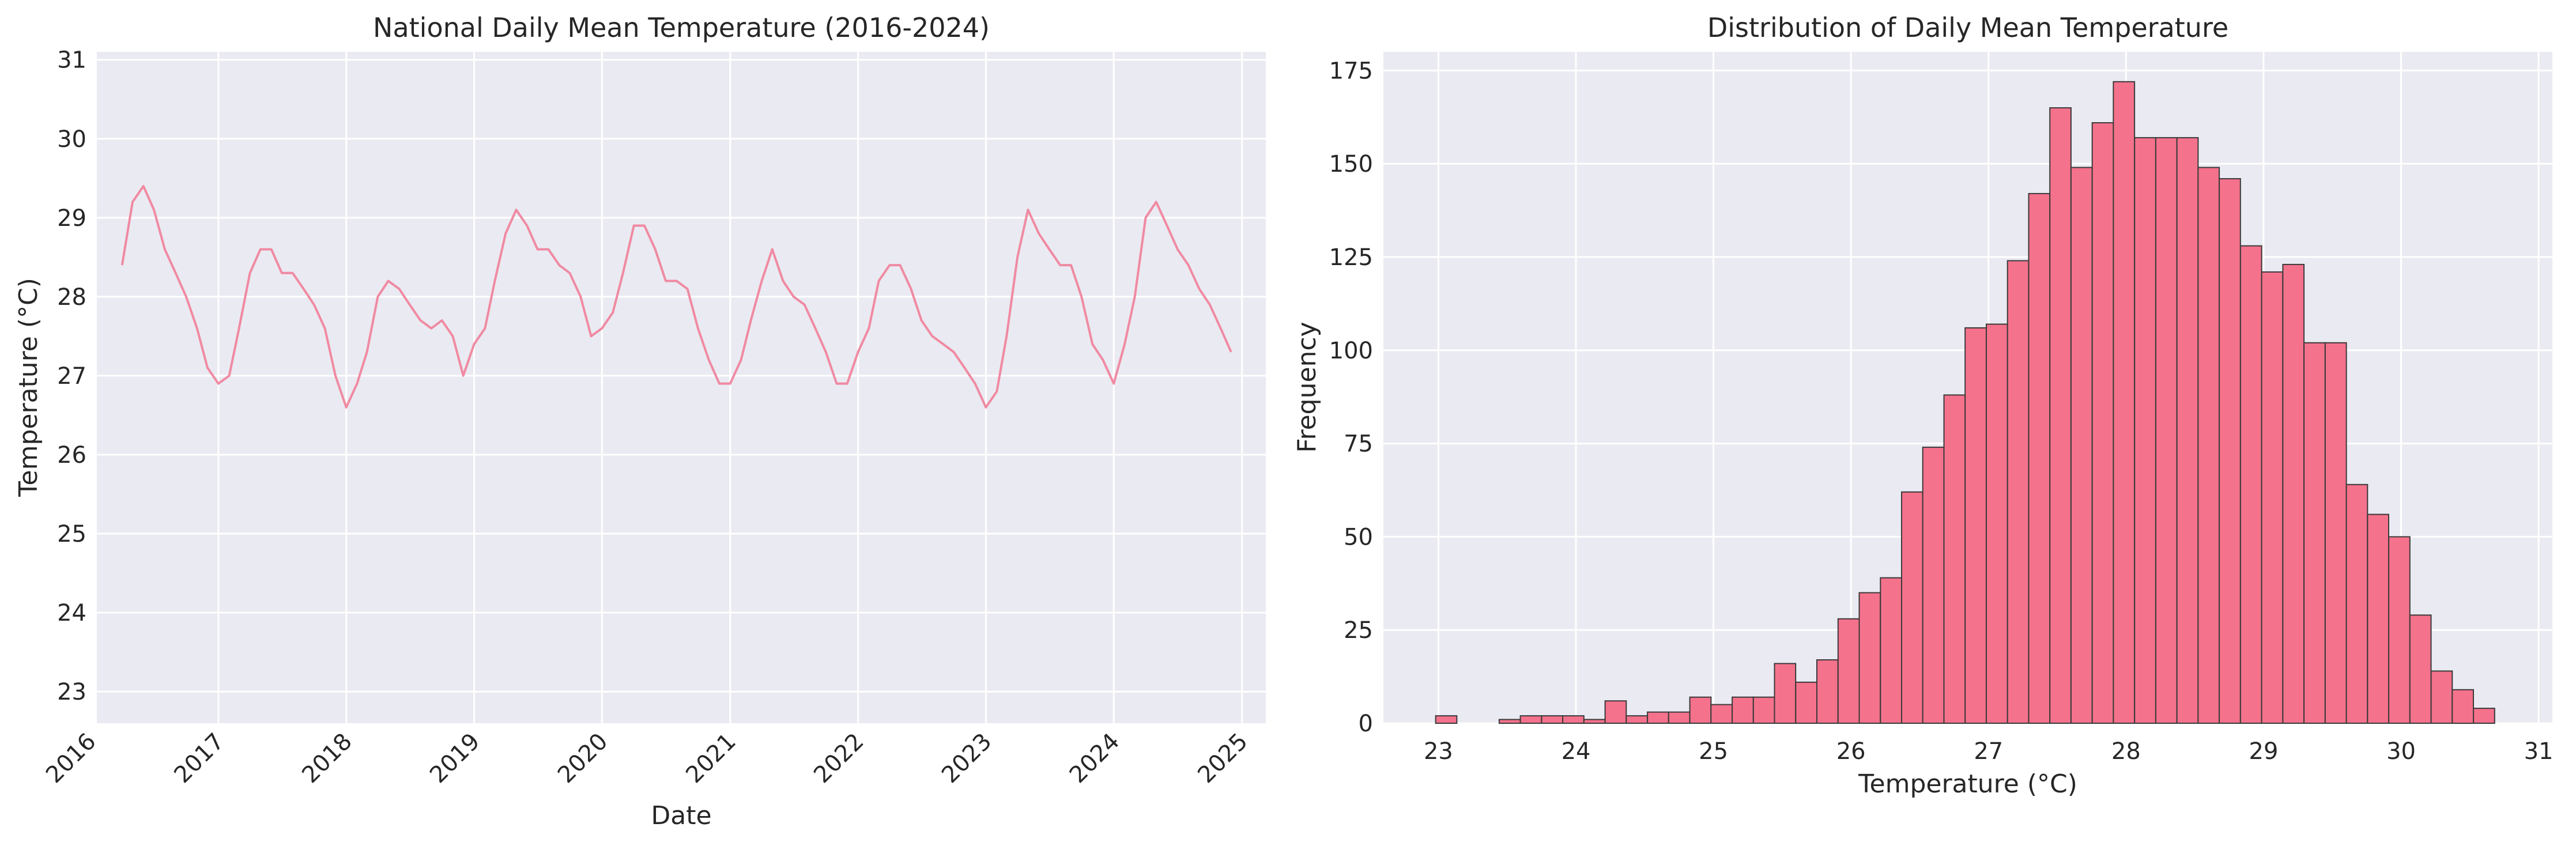 The height and width of the screenshot is (846, 2576). I want to click on line-chart-y-tick-label: 31, so click(71, 61).